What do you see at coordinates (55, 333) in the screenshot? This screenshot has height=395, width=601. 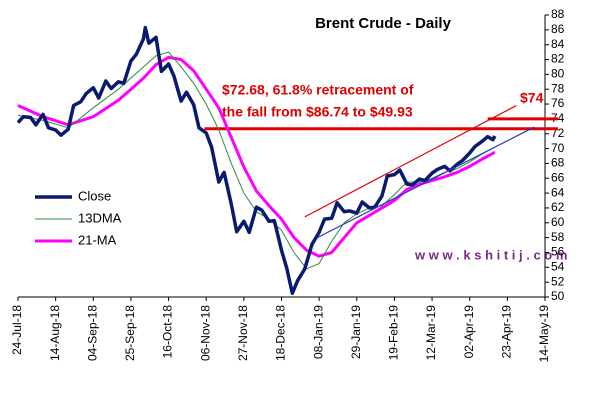 I see `x-tick-label: 14-Aug-18` at bounding box center [55, 333].